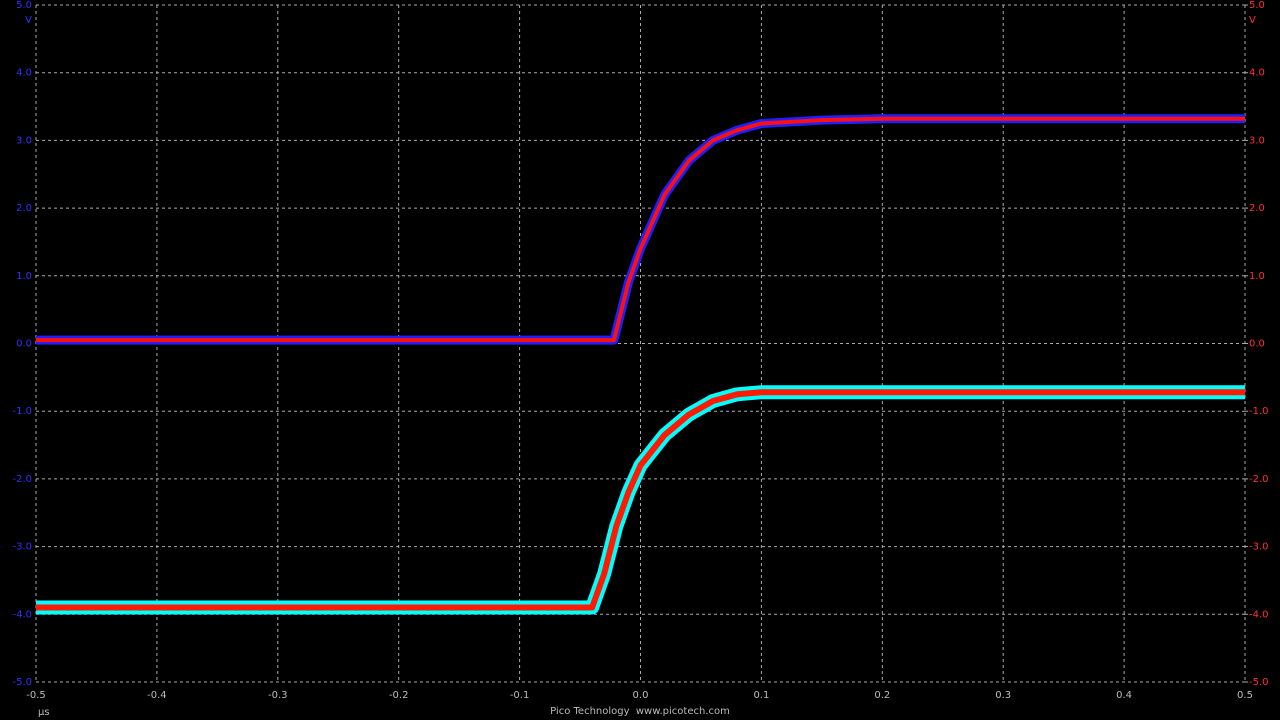 The width and height of the screenshot is (1280, 720). Describe the element at coordinates (22, 411) in the screenshot. I see `y-tick-label: -1.0` at that location.